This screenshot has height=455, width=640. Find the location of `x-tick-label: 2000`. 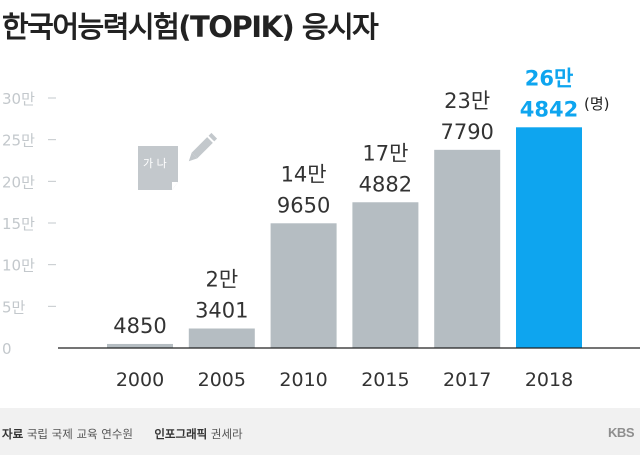

x-tick-label: 2000 is located at coordinates (140, 380).